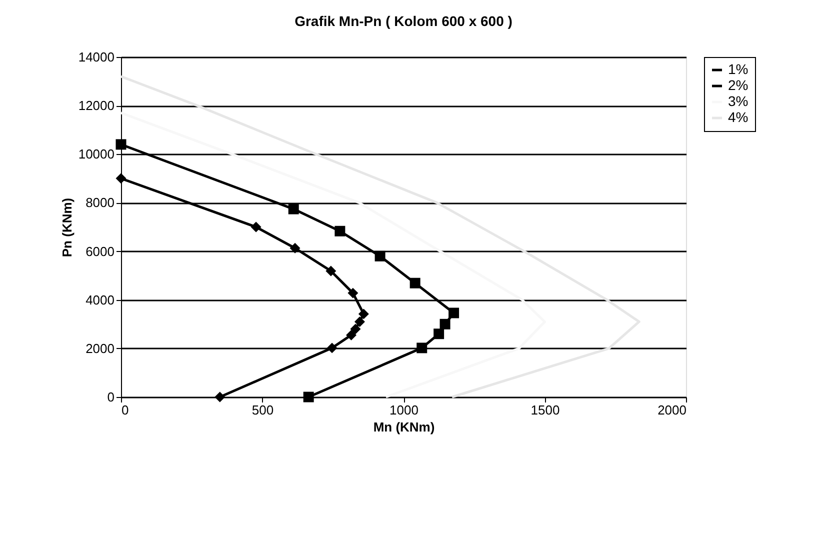 This screenshot has height=547, width=829. Describe the element at coordinates (404, 427) in the screenshot. I see `x-axis-title: Mn (KNm)` at that location.